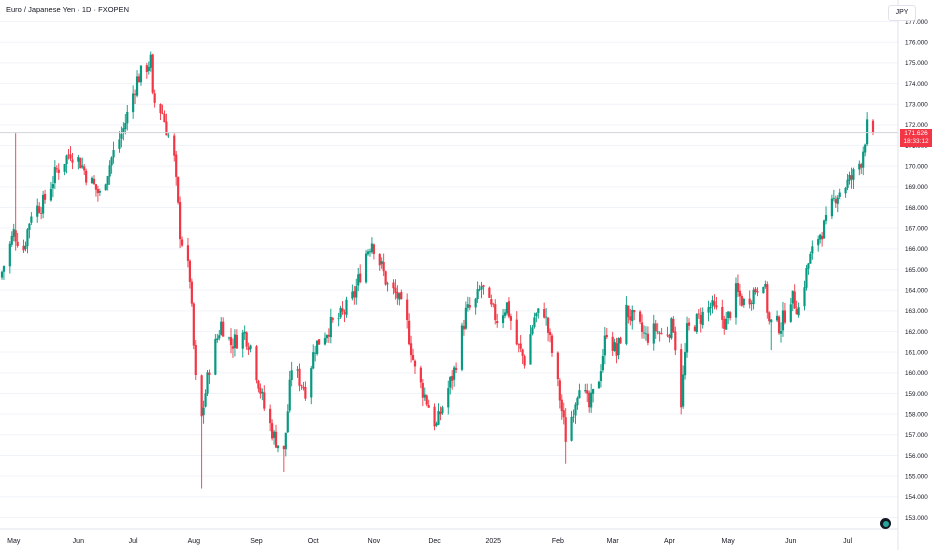 The width and height of the screenshot is (932, 550). What do you see at coordinates (916, 352) in the screenshot?
I see `y-tick-label: 161.000` at bounding box center [916, 352].